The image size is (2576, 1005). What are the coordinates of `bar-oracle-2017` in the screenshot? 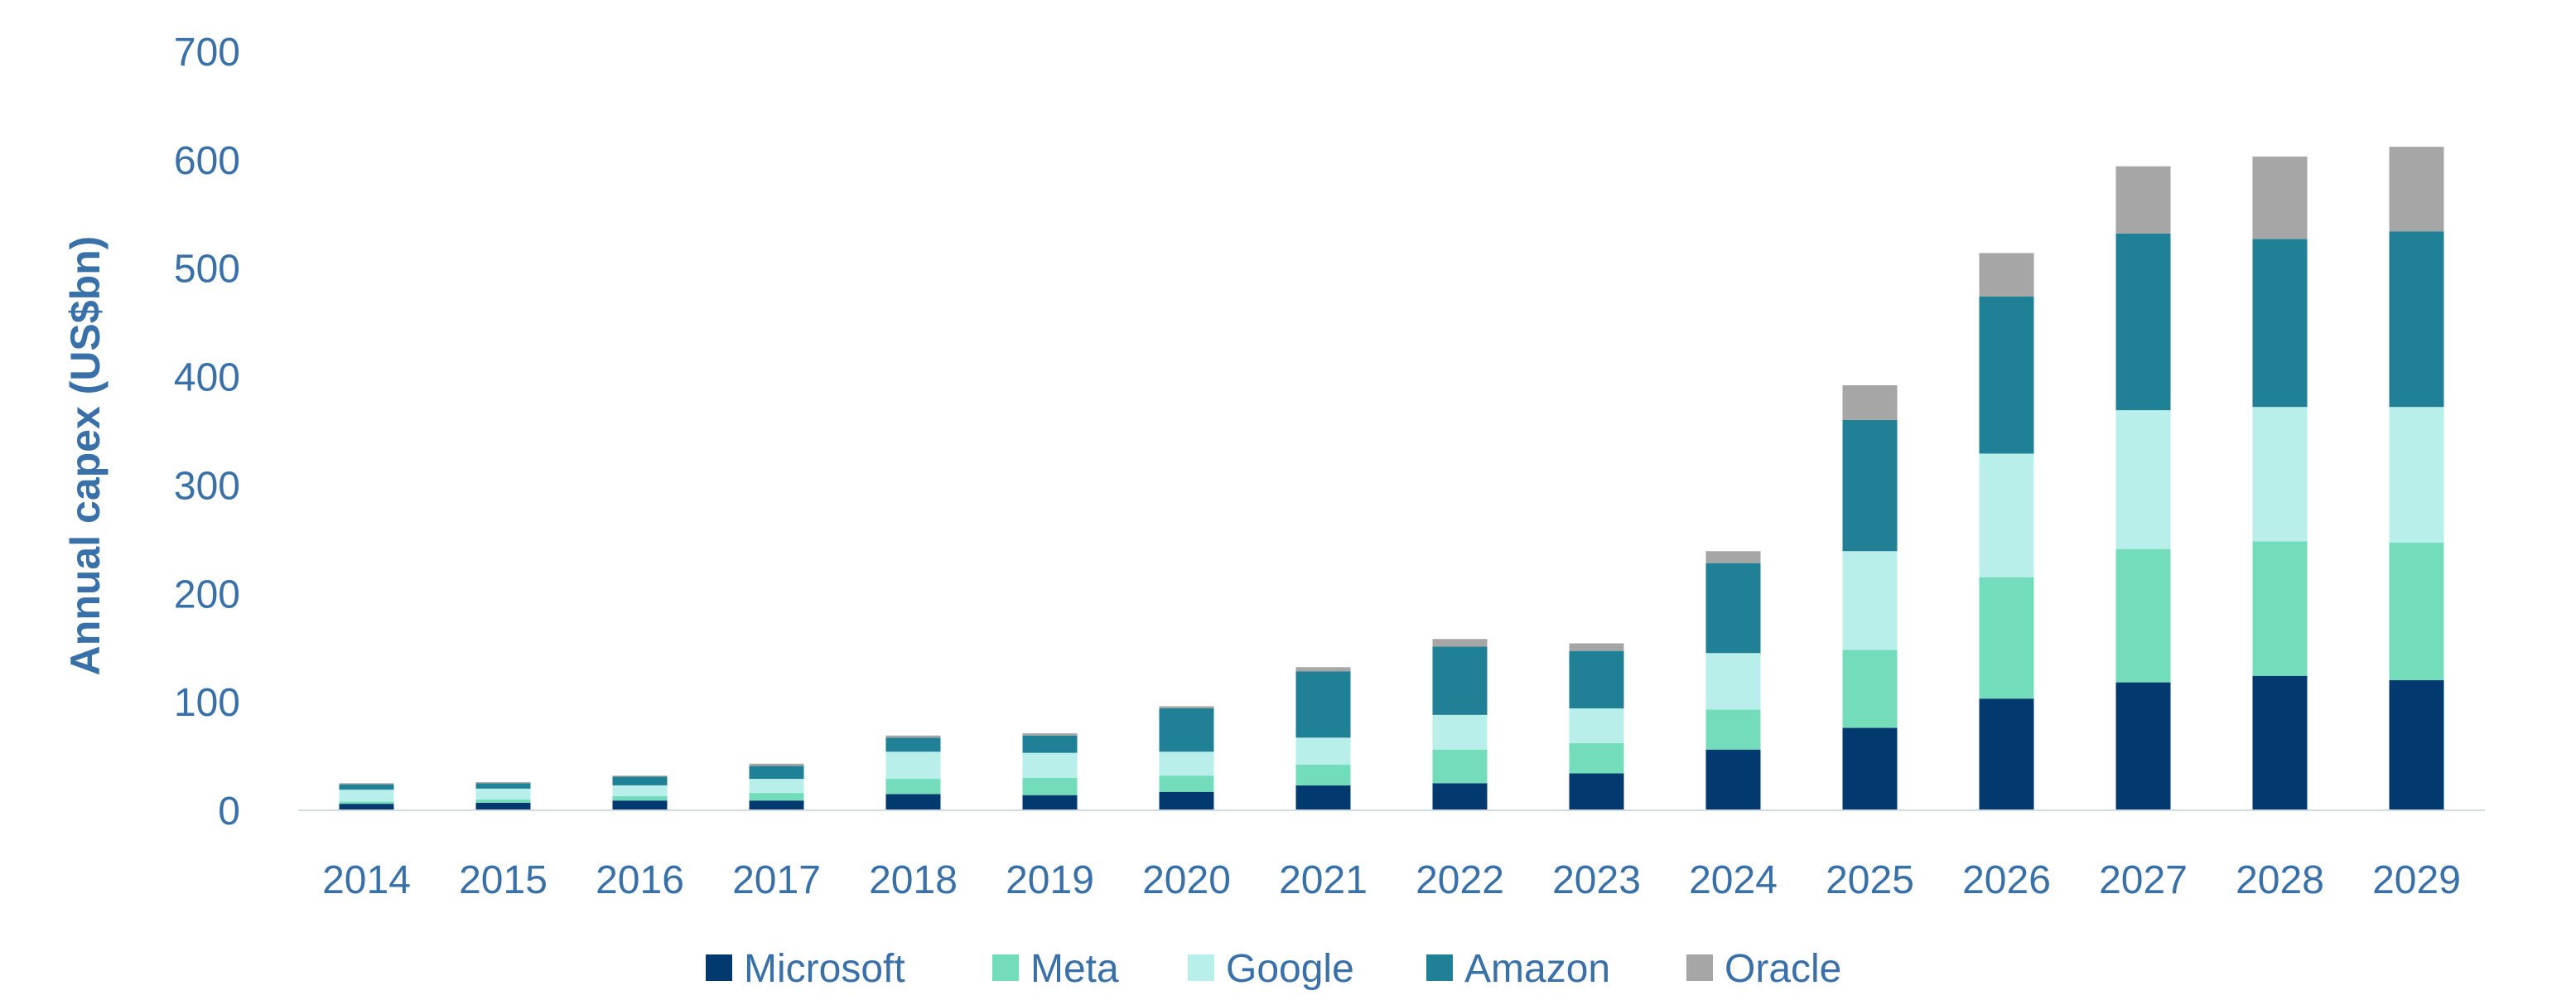 It's located at (776, 764).